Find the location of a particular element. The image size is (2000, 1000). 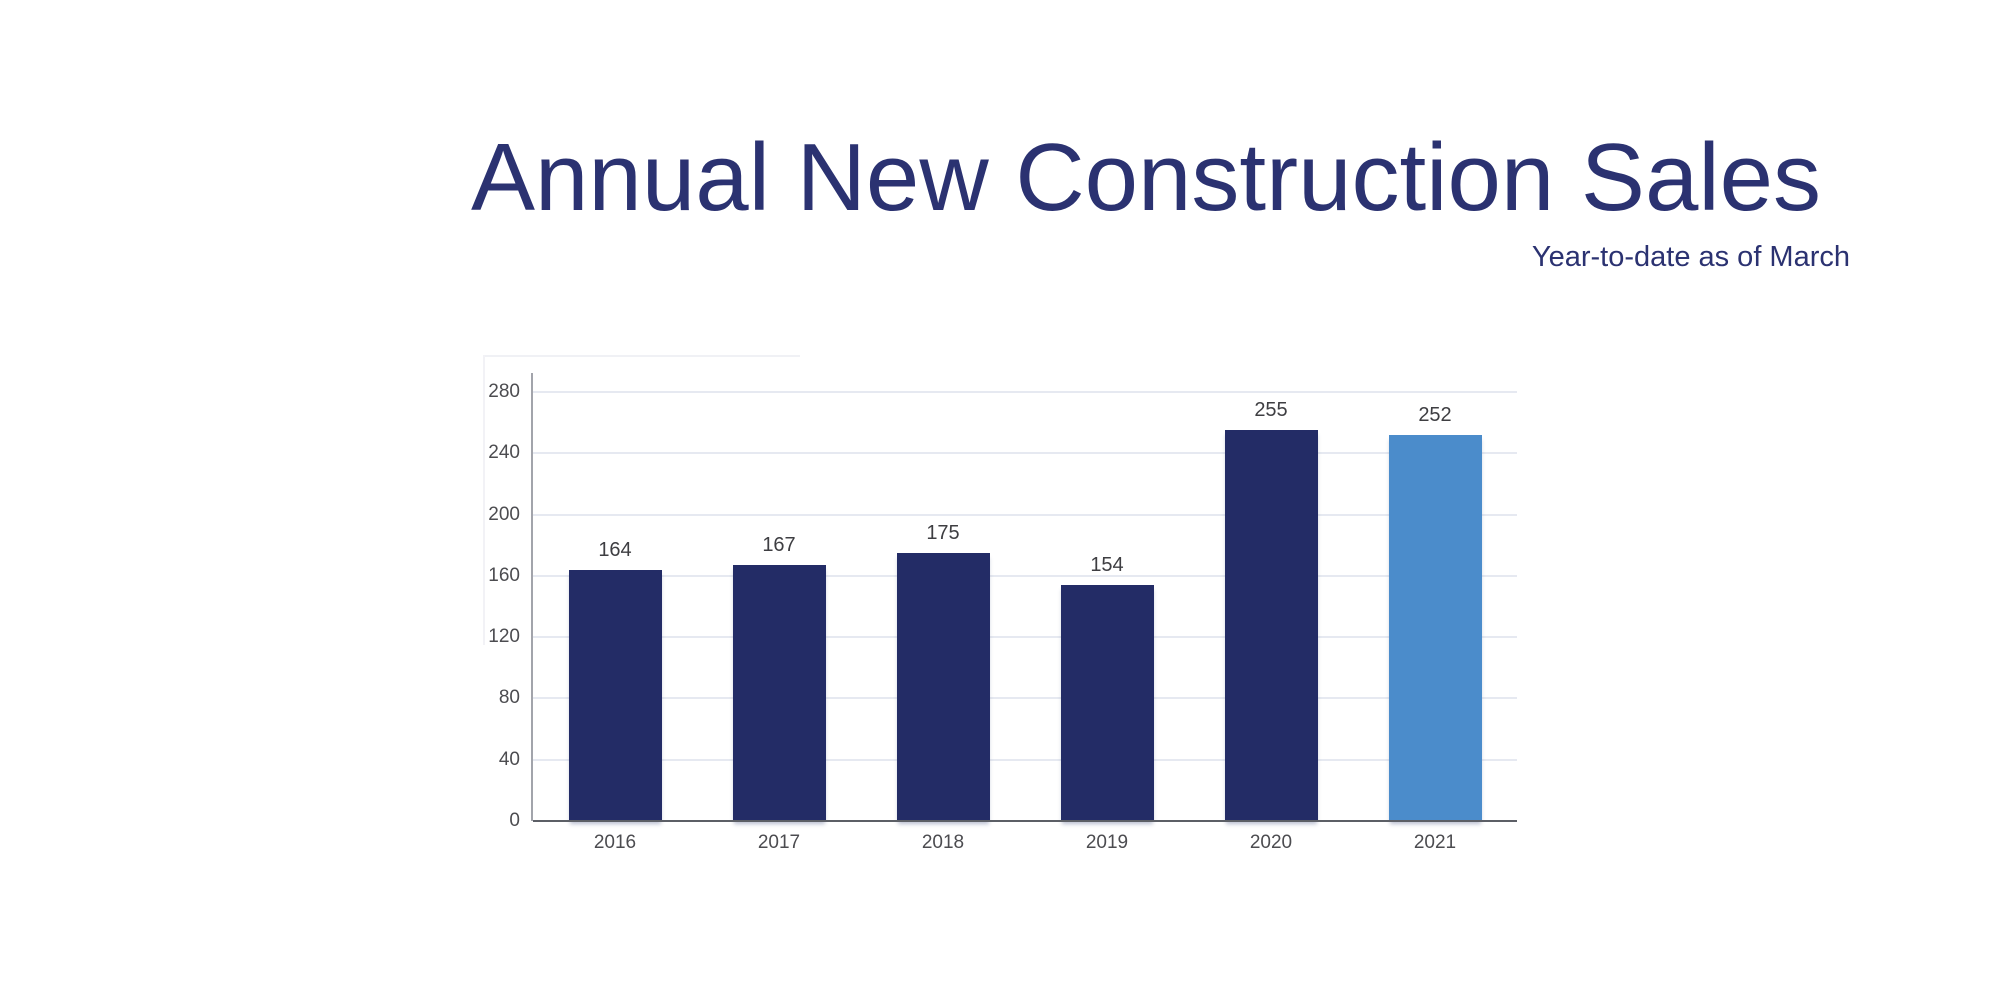

y-tick-label: 240 is located at coordinates (504, 453).